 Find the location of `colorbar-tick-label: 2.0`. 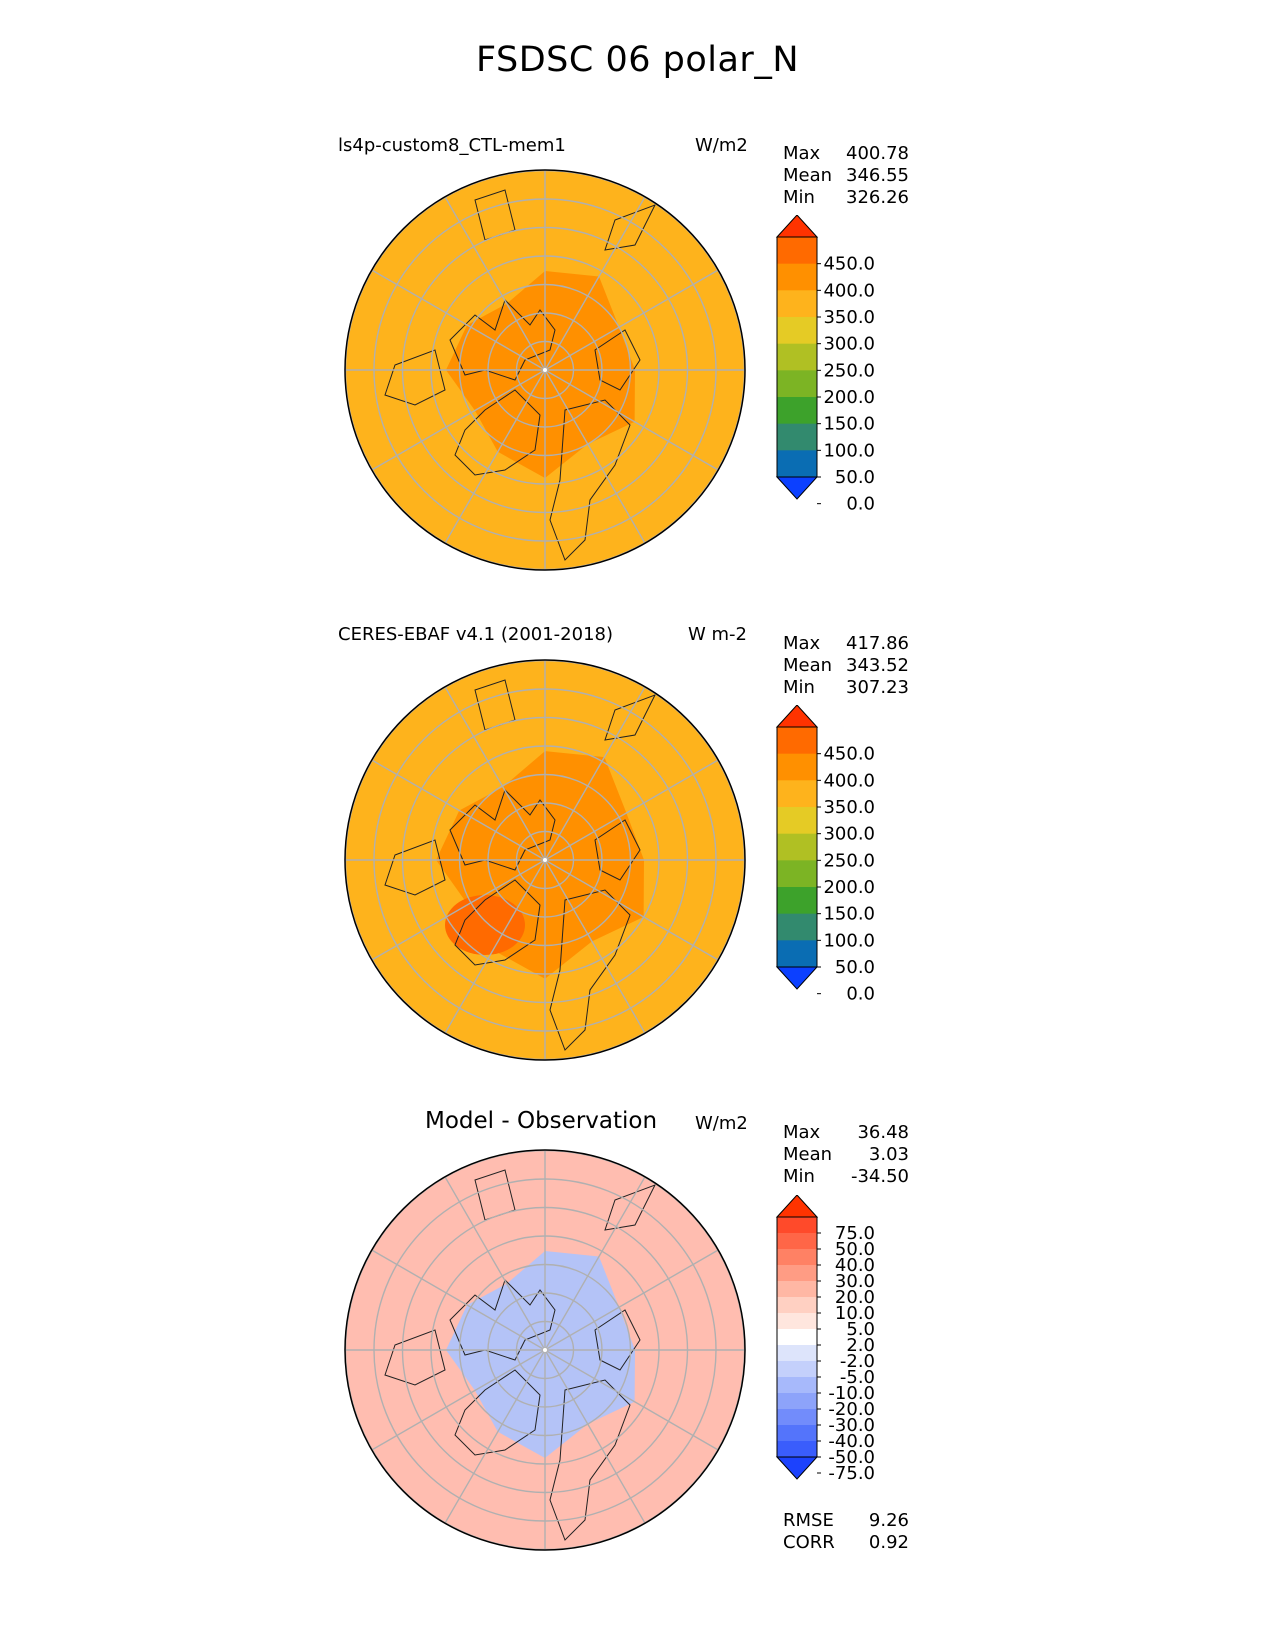

colorbar-tick-label: 2.0 is located at coordinates (860, 1345).